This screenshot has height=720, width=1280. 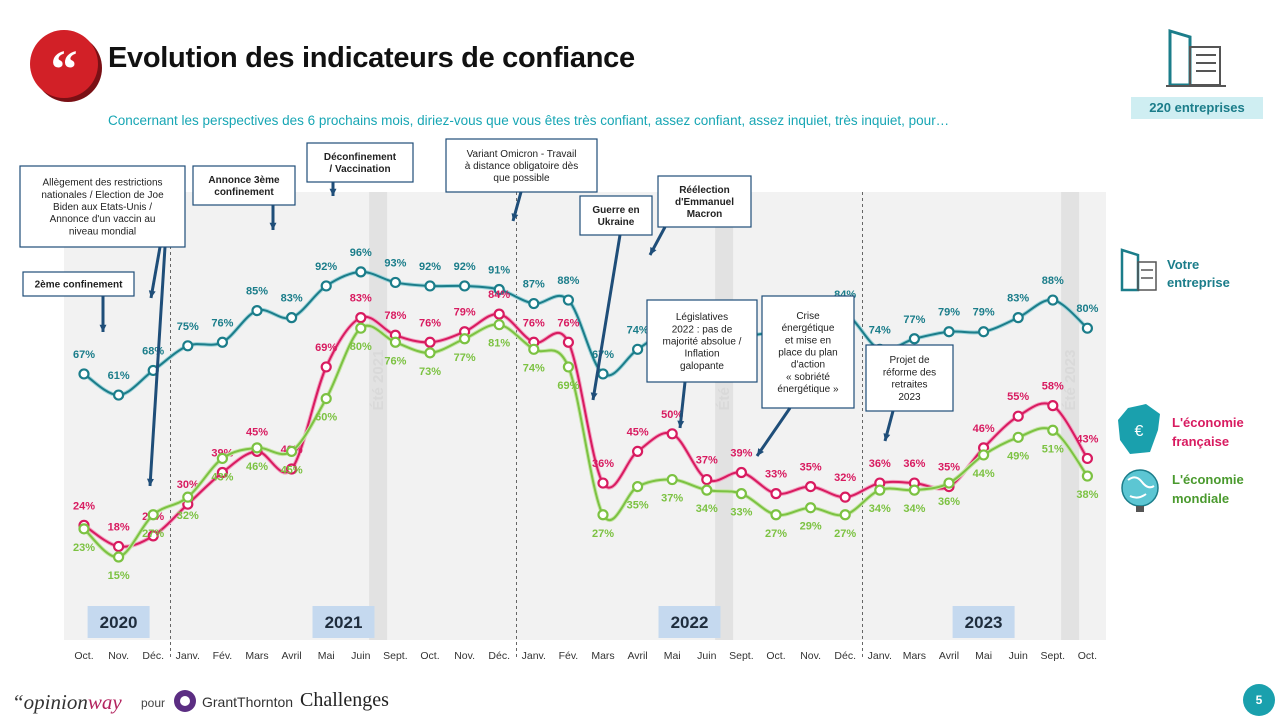 What do you see at coordinates (880, 656) in the screenshot?
I see `x-tick-label: Janv.` at bounding box center [880, 656].